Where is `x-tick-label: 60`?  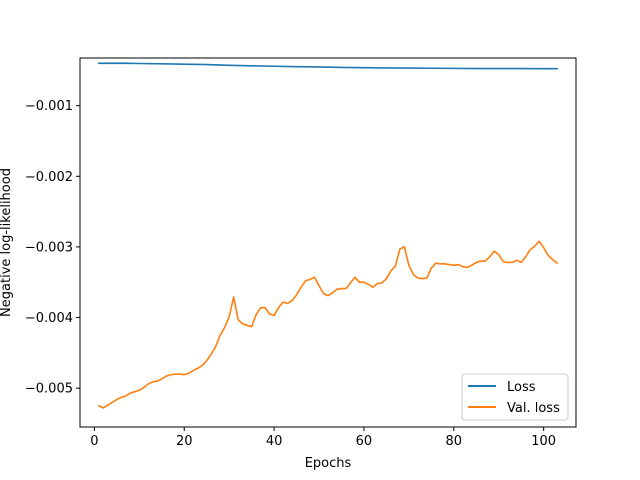 x-tick-label: 60 is located at coordinates (364, 441).